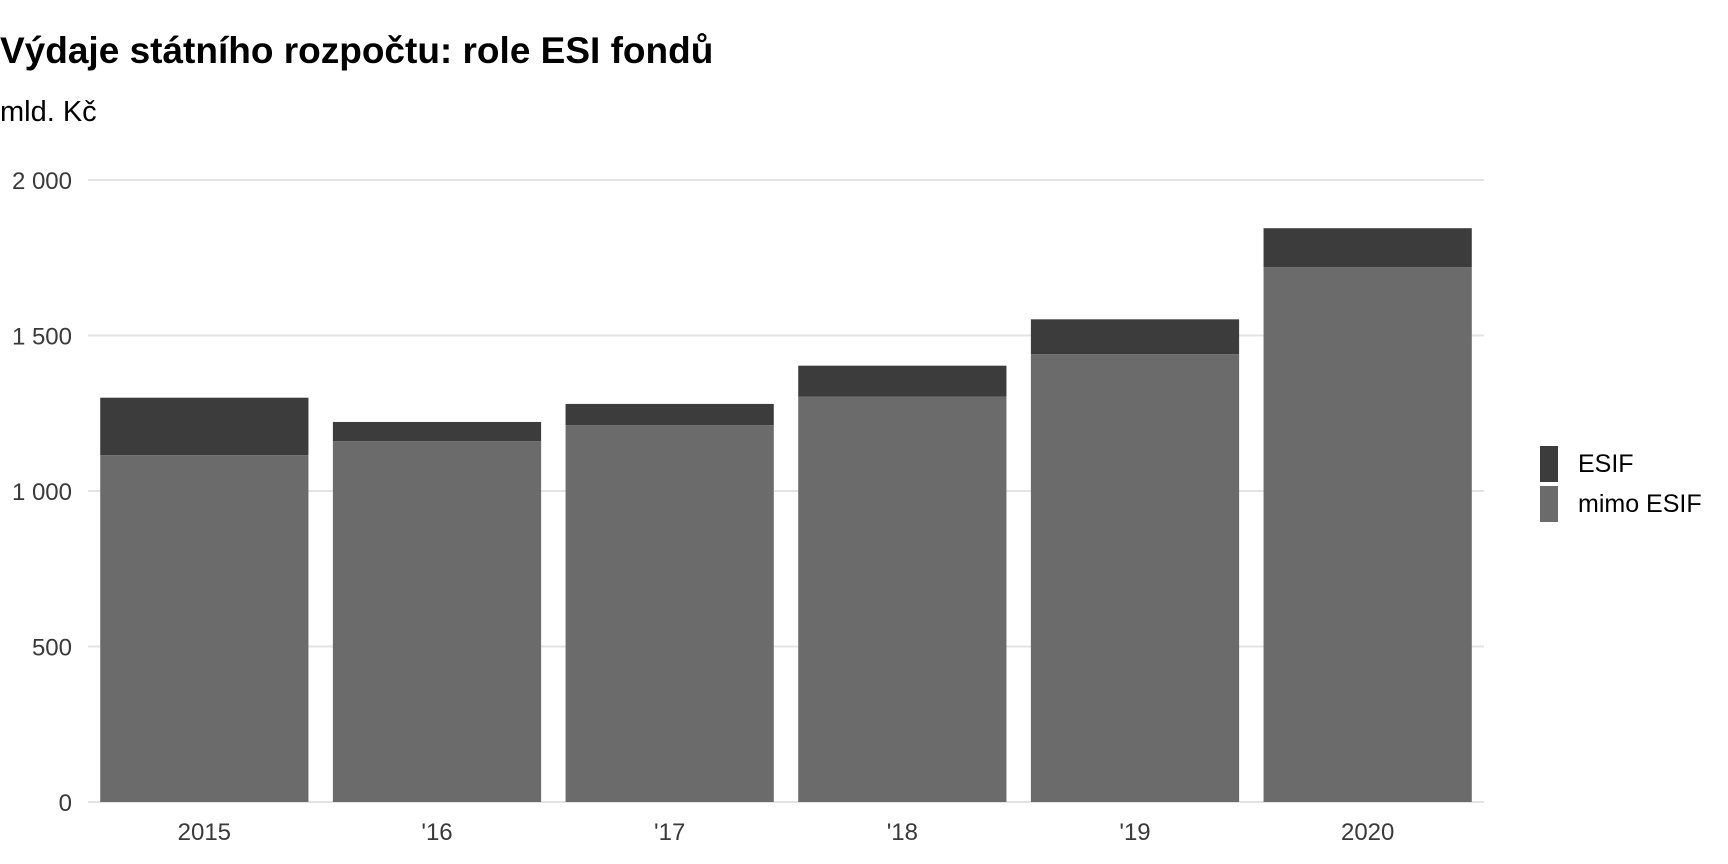 The image size is (1728, 864). What do you see at coordinates (669, 832) in the screenshot?
I see `x-tick-label: '17` at bounding box center [669, 832].